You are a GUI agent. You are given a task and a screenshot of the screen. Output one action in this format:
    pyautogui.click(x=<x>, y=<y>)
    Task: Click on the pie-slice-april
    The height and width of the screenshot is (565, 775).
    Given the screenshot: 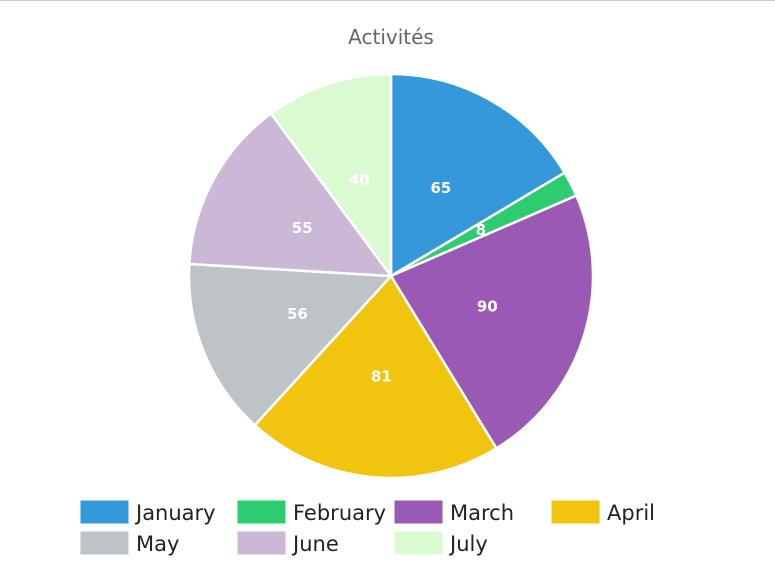 What is the action you would take?
    pyautogui.click(x=376, y=376)
    